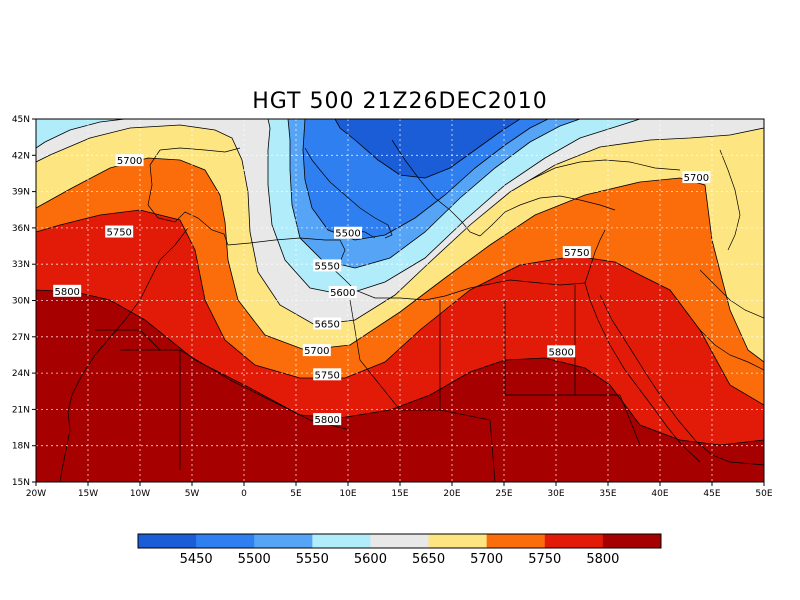 This screenshot has width=800, height=600. Describe the element at coordinates (399, 101) in the screenshot. I see `map-title: HGT 500 21Z26DEC2010` at that location.